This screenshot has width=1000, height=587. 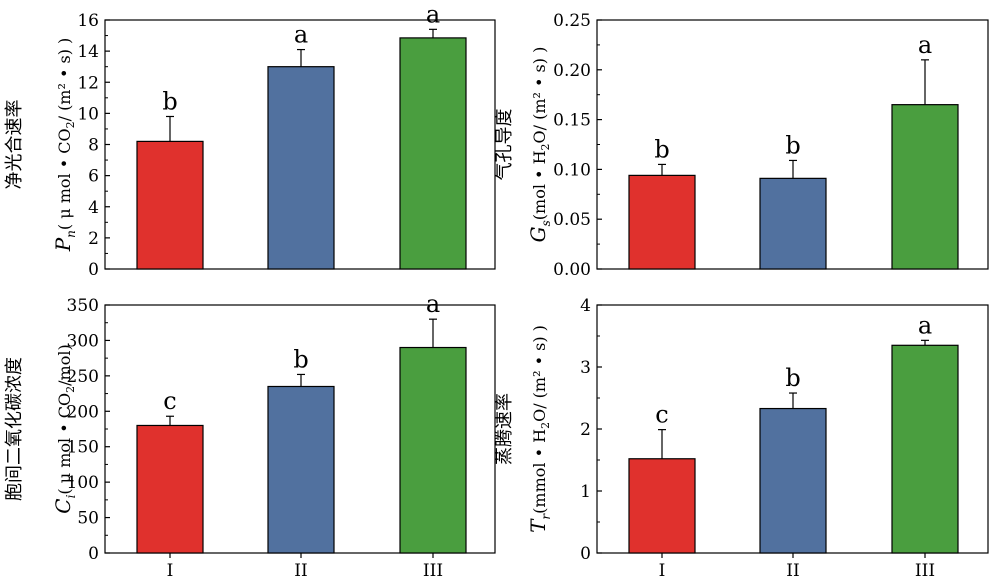 I want to click on y-tick-label: 0.00, so click(x=572, y=270).